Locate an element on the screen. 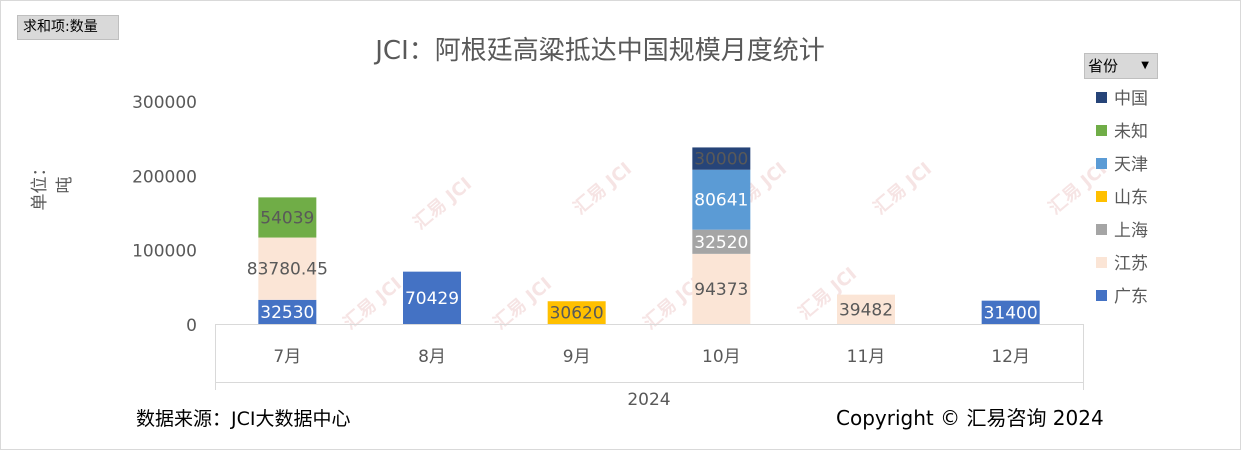 The height and width of the screenshot is (450, 1241). legend-item: 中国 is located at coordinates (1154, 99).